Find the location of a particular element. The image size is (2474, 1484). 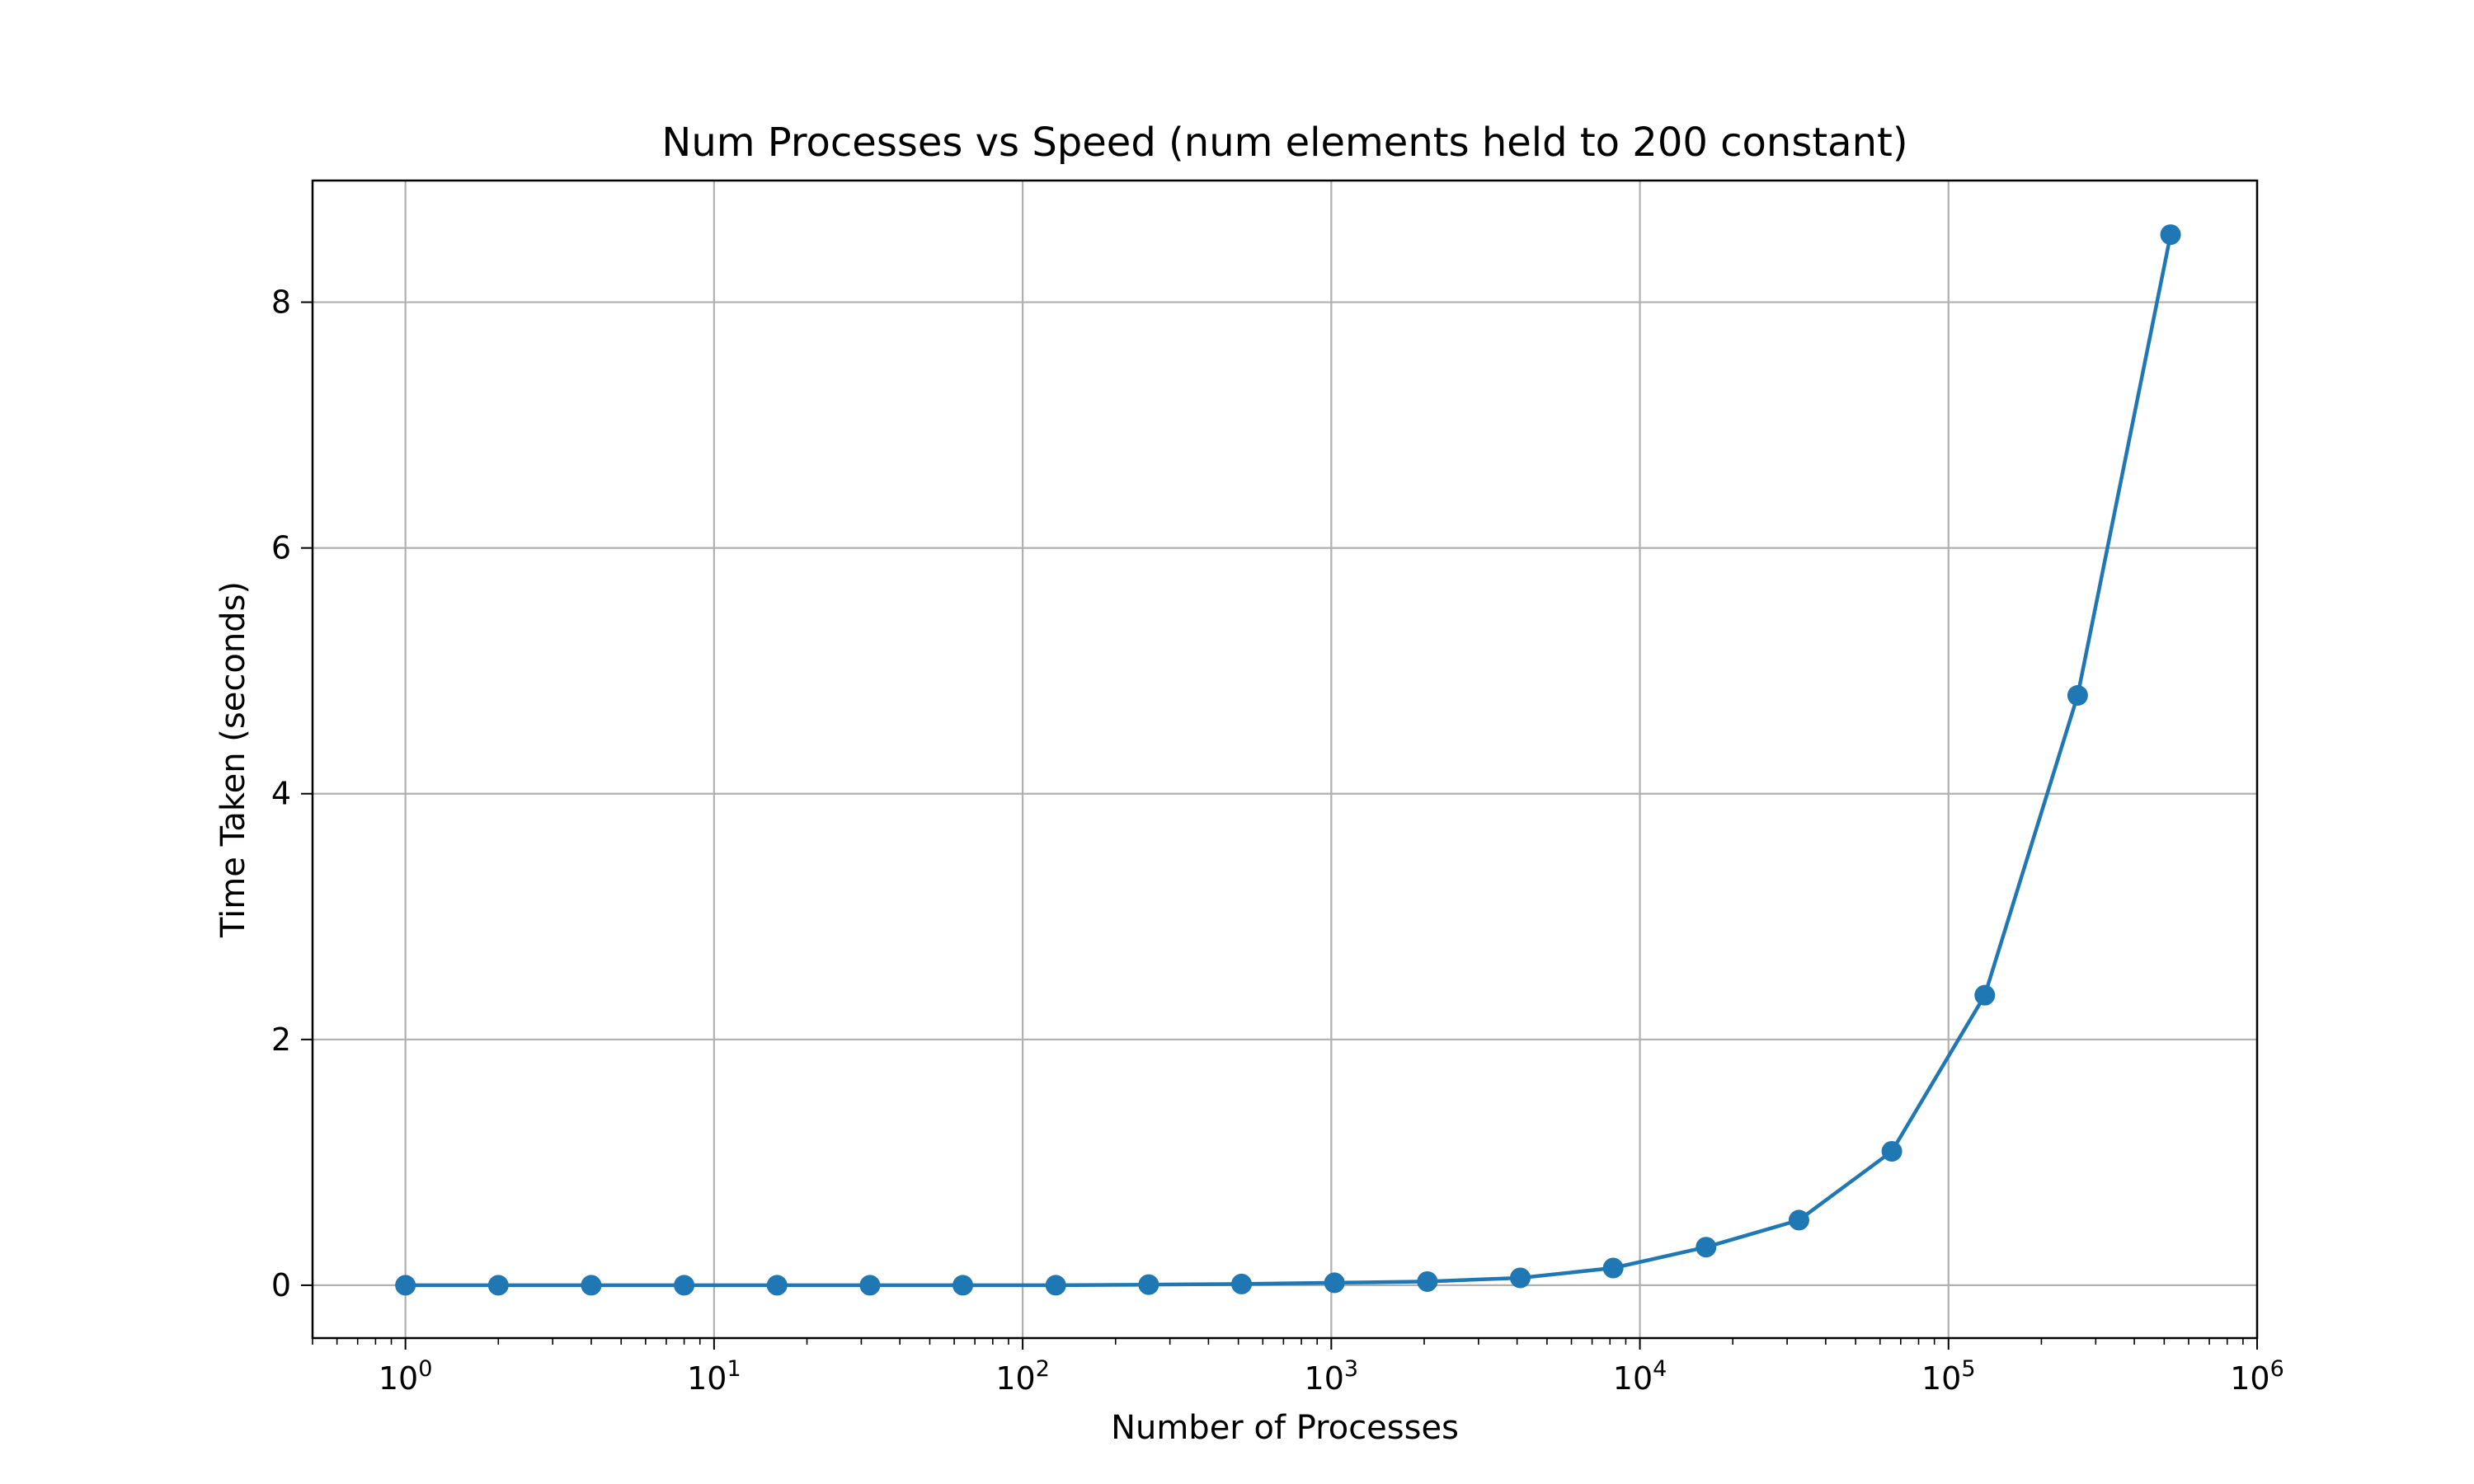

x-tick-exponent: 5 is located at coordinates (1968, 1369).